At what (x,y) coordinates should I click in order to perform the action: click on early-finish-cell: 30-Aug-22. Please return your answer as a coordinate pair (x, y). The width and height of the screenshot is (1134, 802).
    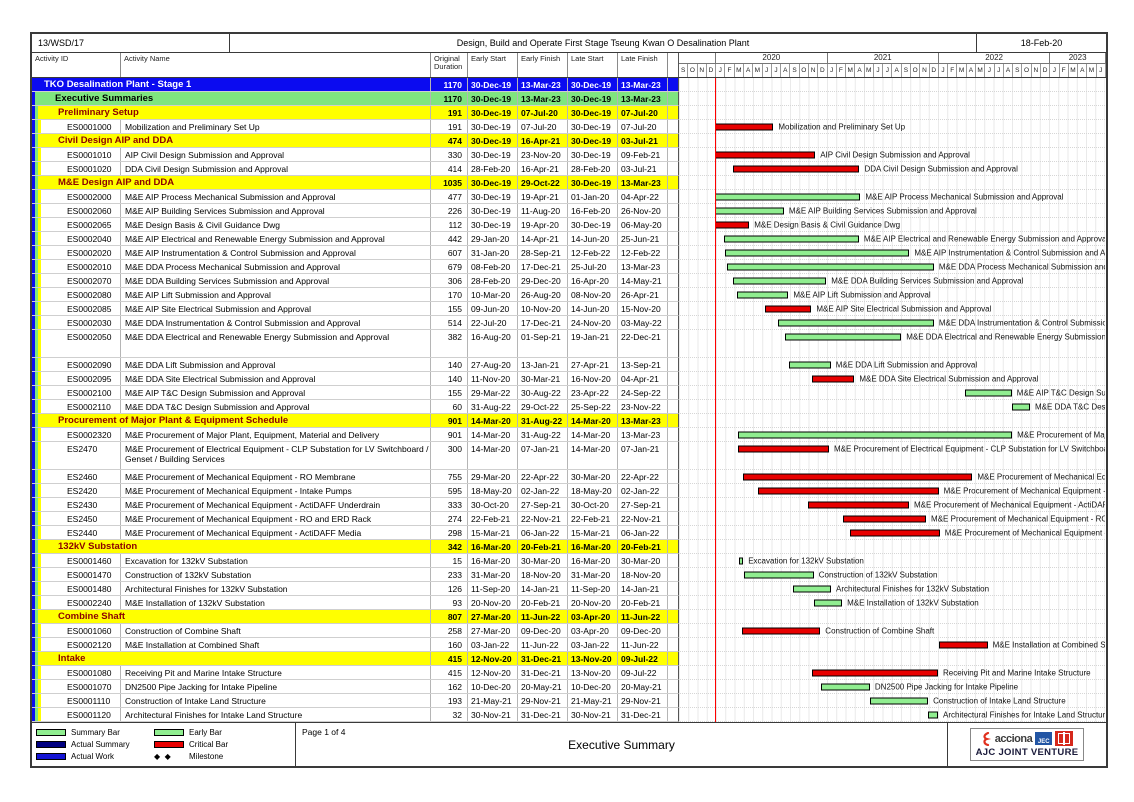
    Looking at the image, I should click on (543, 392).